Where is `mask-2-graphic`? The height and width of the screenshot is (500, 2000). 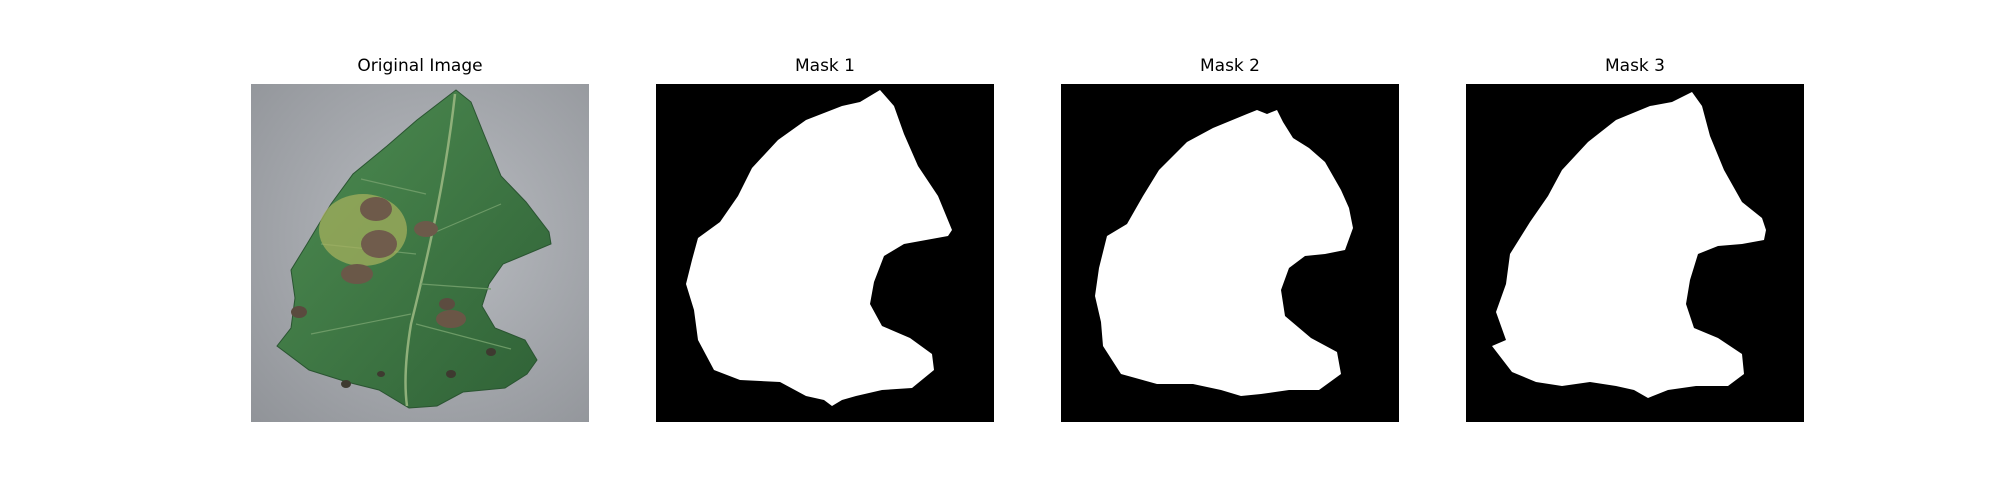
mask-2-graphic is located at coordinates (1230, 253).